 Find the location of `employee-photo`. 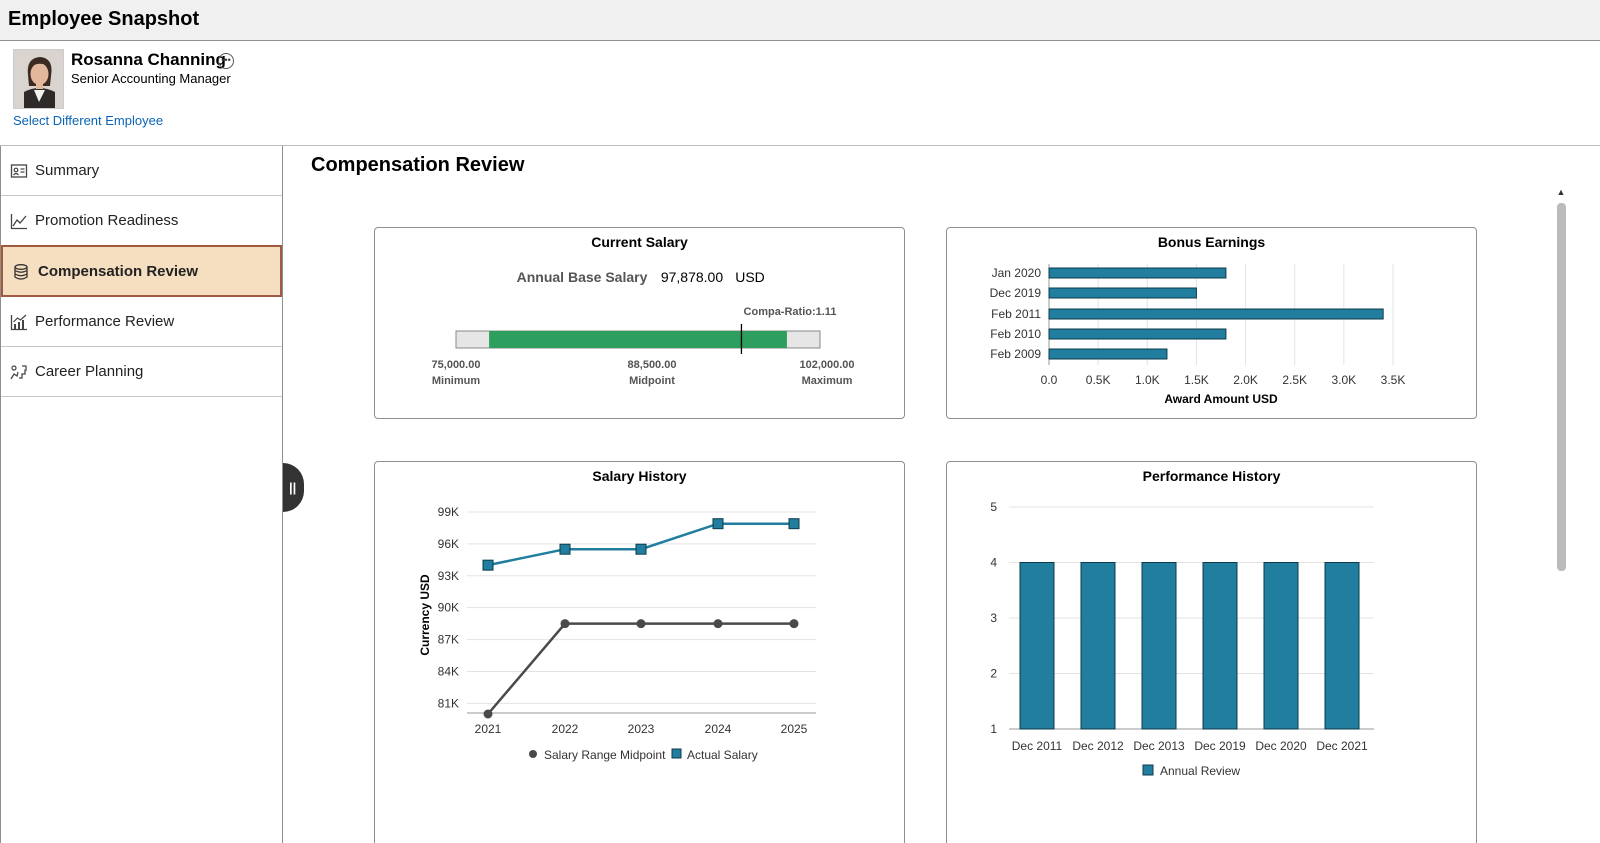

employee-photo is located at coordinates (38, 79).